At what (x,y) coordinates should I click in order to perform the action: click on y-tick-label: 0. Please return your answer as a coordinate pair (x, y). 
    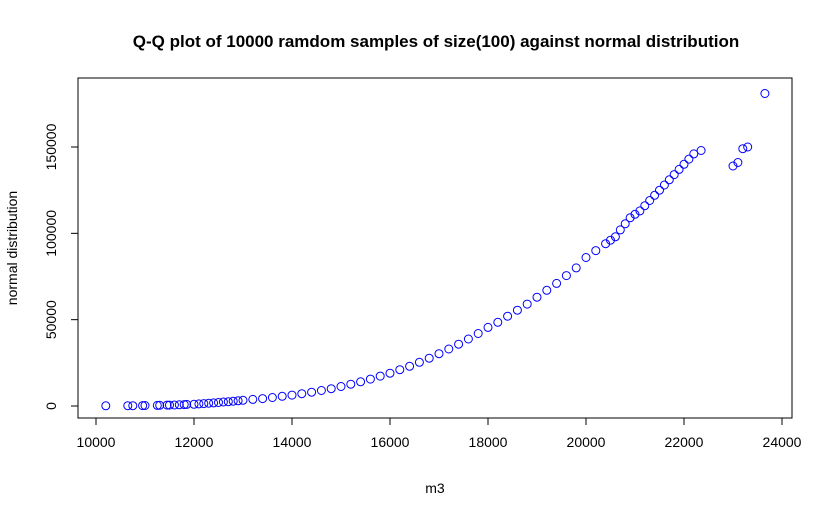
    Looking at the image, I should click on (51, 406).